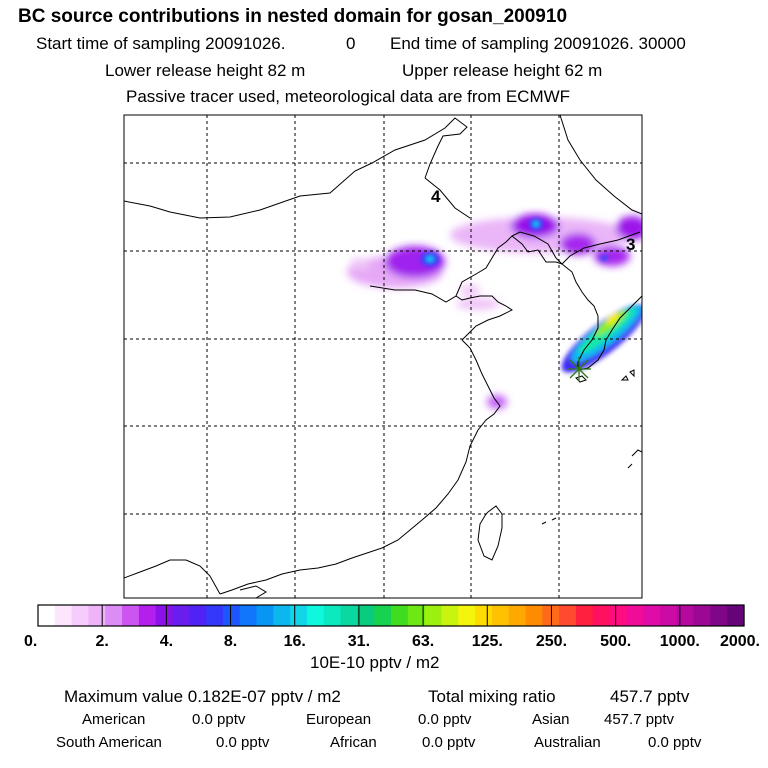 Image resolution: width=768 pixels, height=768 pixels. What do you see at coordinates (650, 696) in the screenshot?
I see `total-mixing-value: 457.7 pptv` at bounding box center [650, 696].